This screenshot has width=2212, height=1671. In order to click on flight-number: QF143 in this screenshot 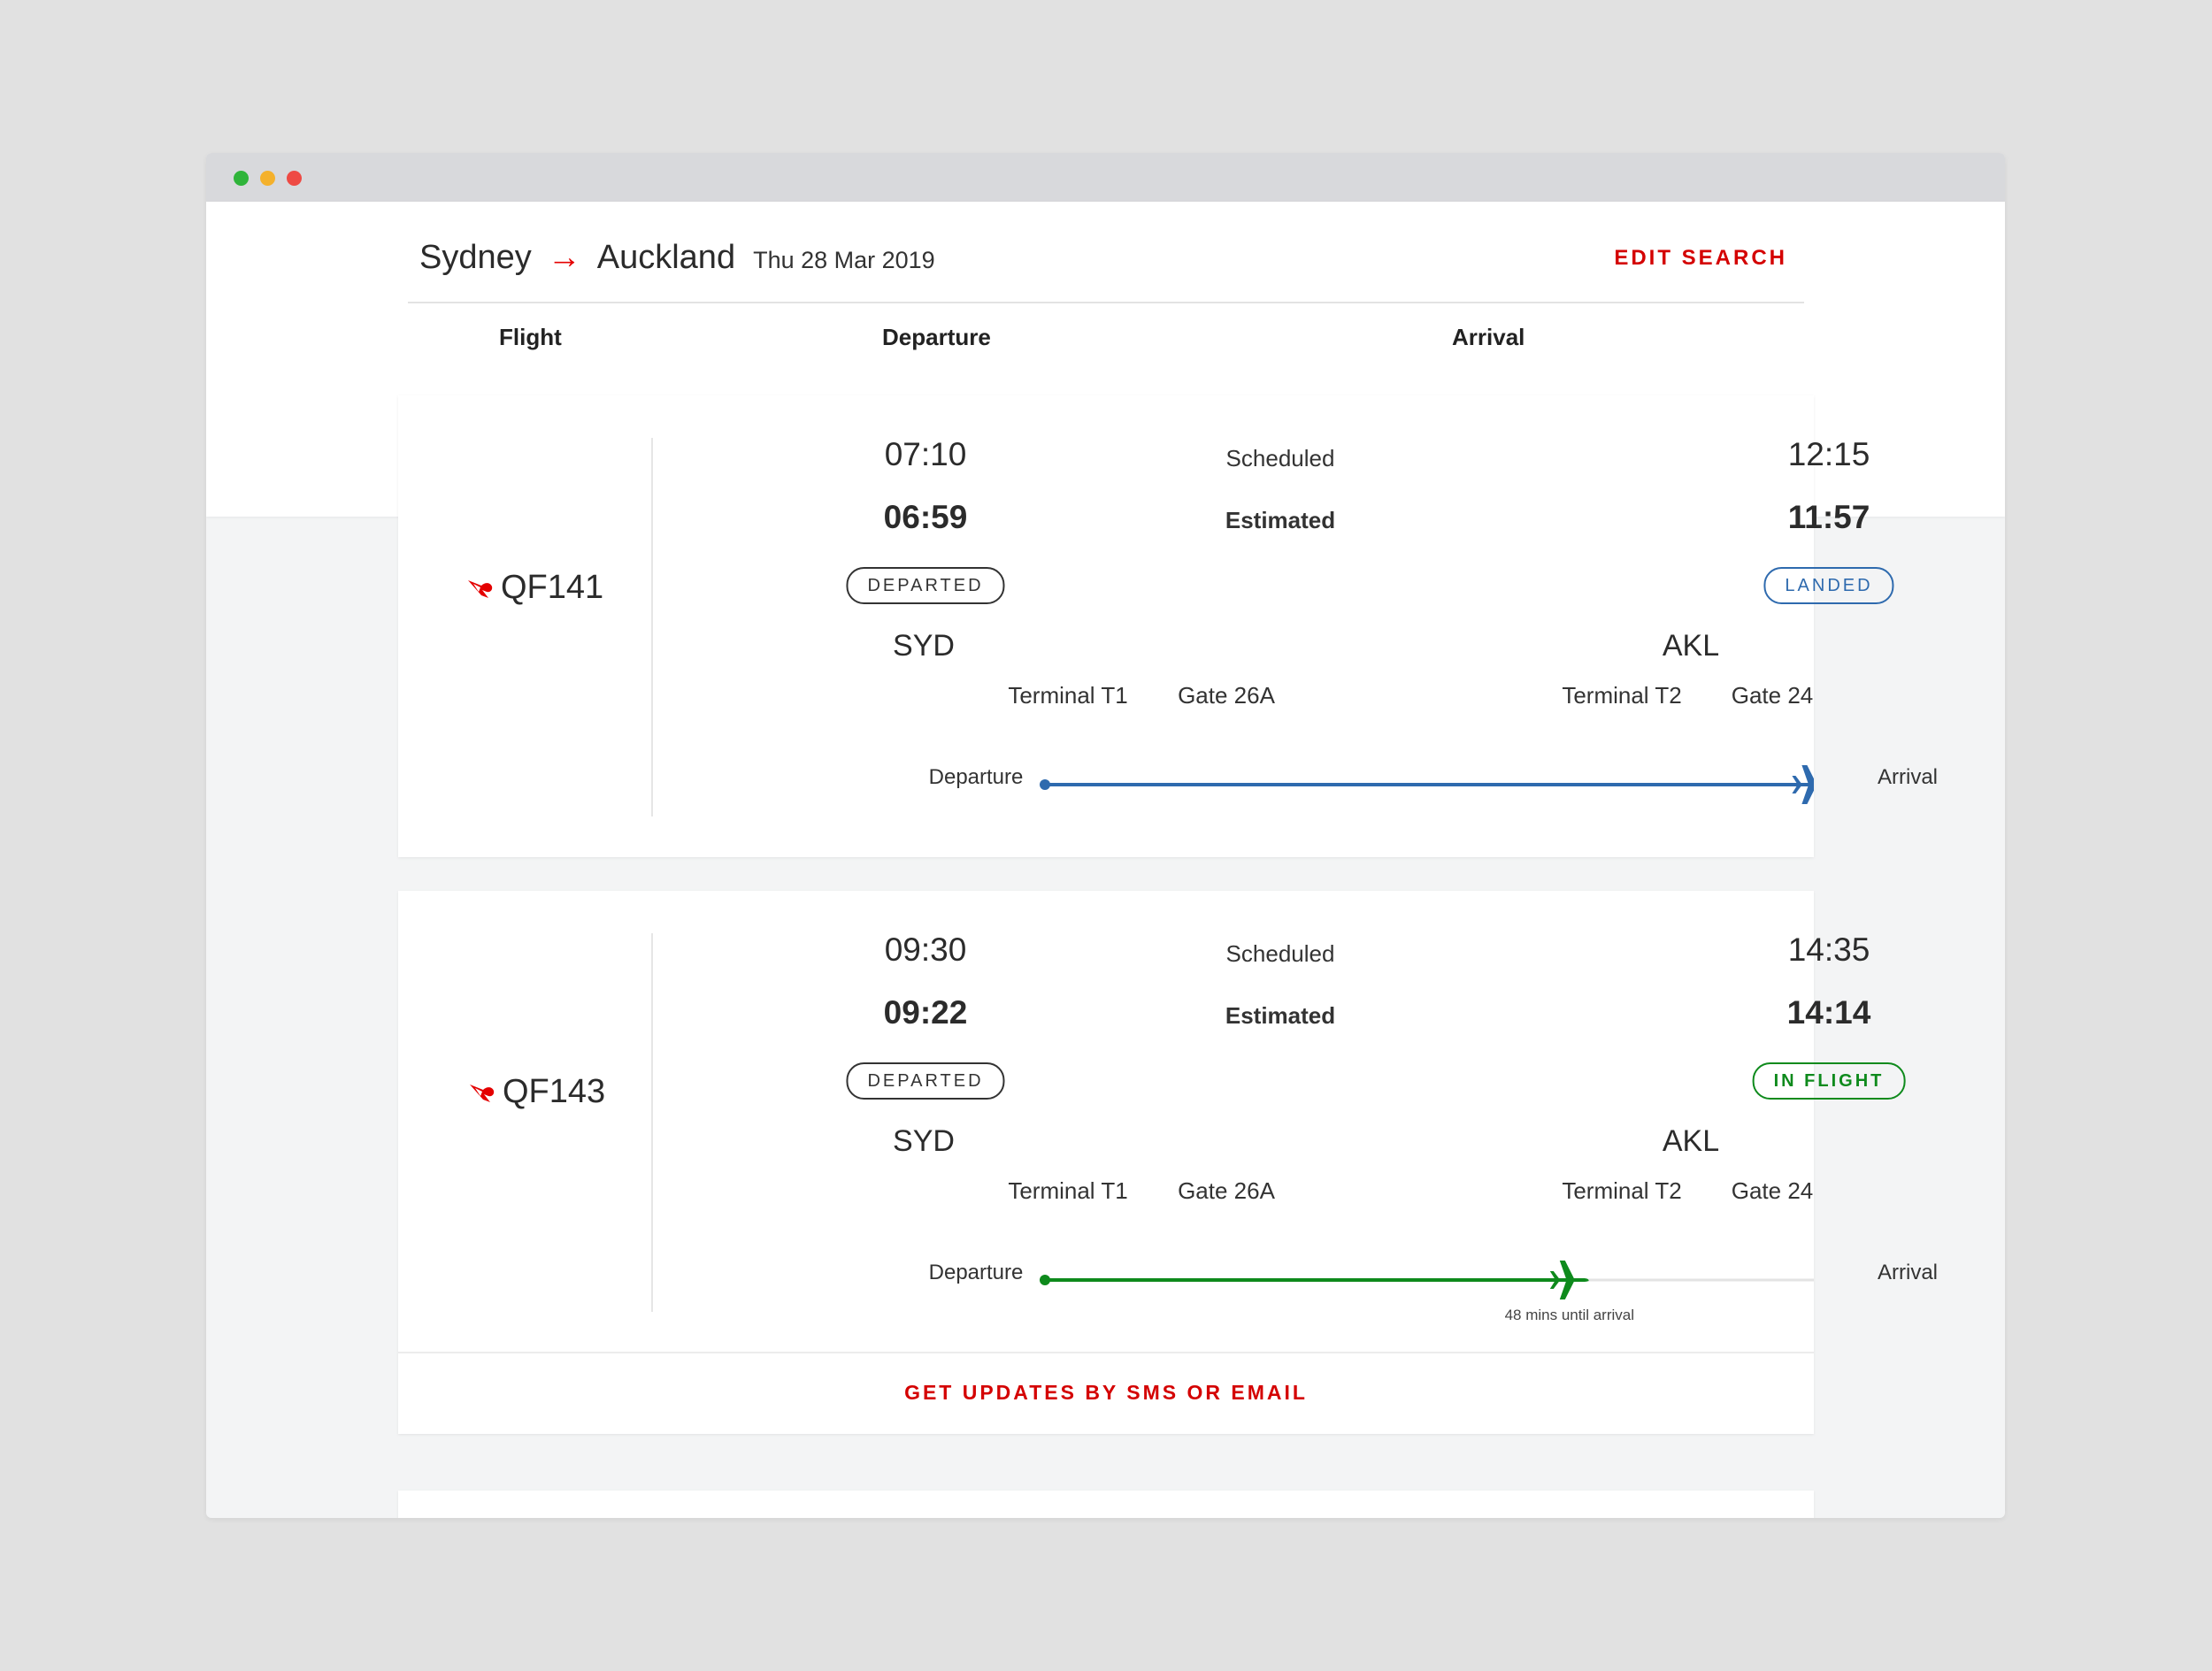, I will do `click(537, 1092)`.